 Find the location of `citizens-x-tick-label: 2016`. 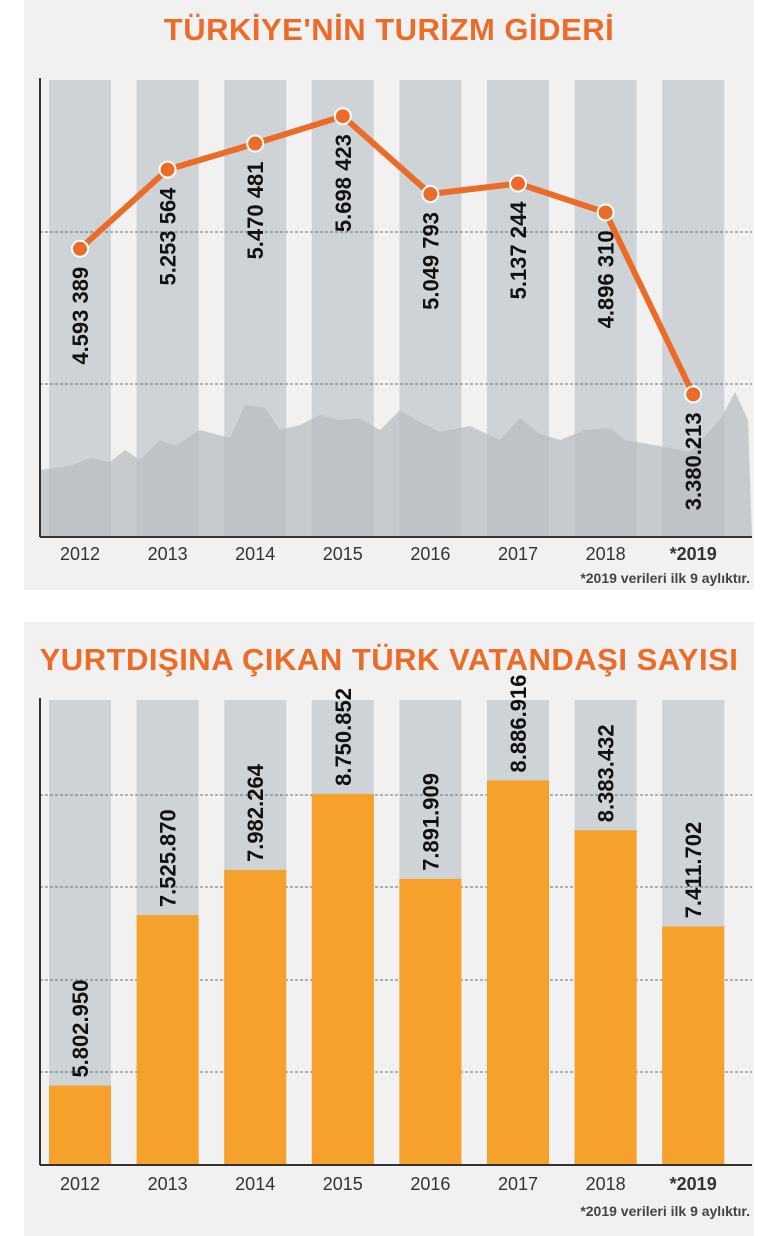

citizens-x-tick-label: 2016 is located at coordinates (430, 1184).